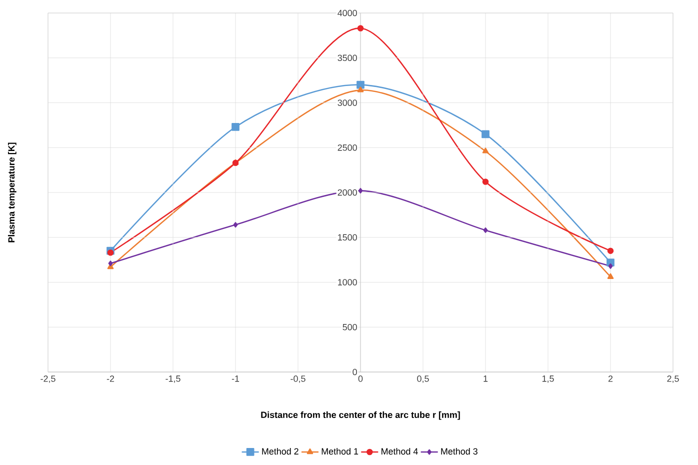  I want to click on x-tick-label: -1,5, so click(173, 379).